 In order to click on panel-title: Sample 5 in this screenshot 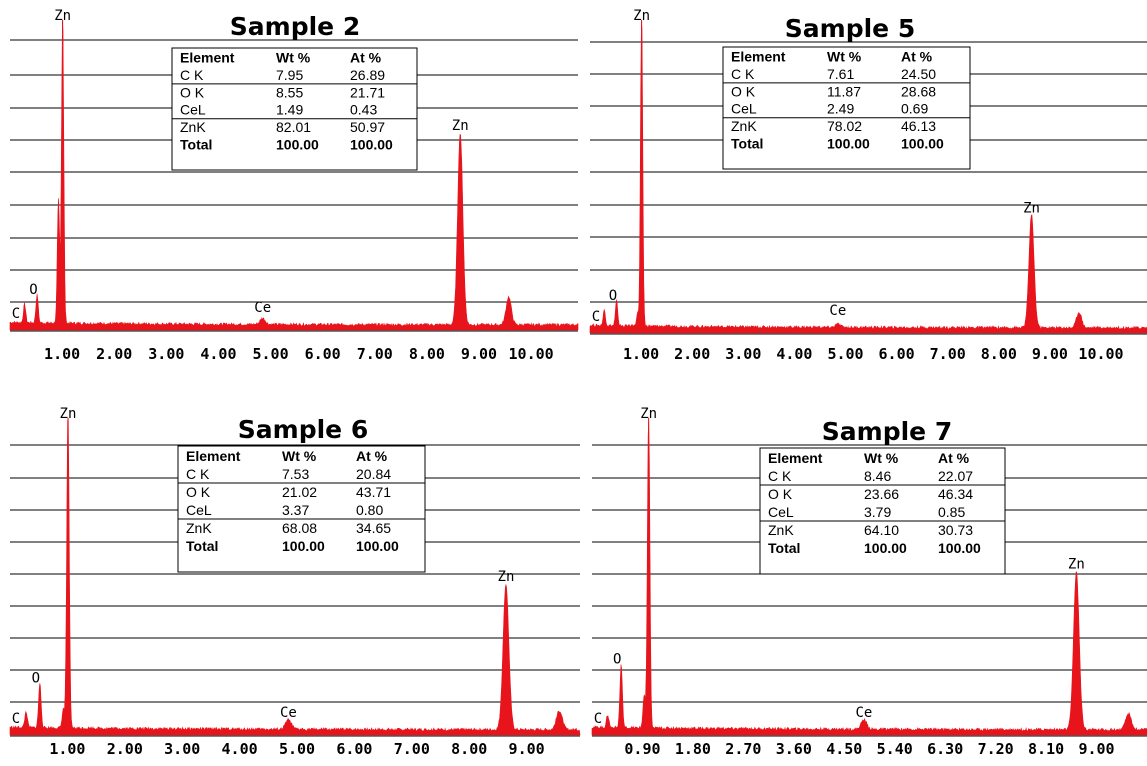, I will do `click(850, 28)`.